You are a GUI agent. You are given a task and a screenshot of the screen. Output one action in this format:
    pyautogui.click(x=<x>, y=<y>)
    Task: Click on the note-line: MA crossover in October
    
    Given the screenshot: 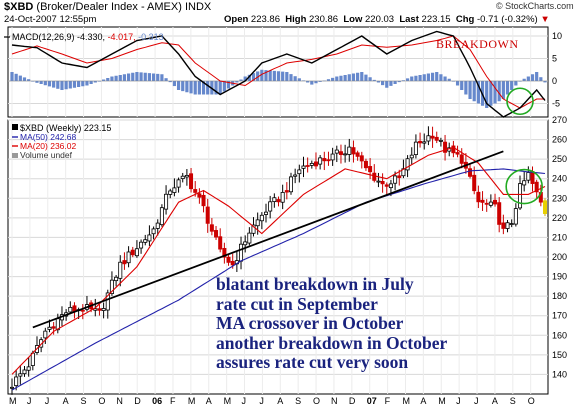 What is the action you would take?
    pyautogui.click(x=310, y=323)
    